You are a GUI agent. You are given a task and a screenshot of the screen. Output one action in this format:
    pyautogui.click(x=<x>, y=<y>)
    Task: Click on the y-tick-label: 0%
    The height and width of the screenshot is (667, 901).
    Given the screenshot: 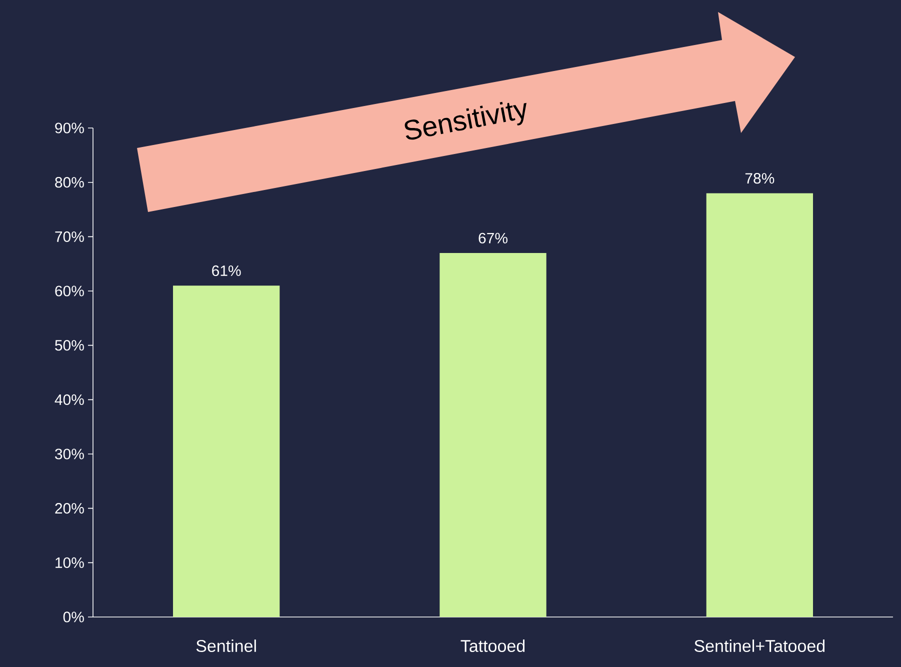 What is the action you would take?
    pyautogui.click(x=73, y=617)
    